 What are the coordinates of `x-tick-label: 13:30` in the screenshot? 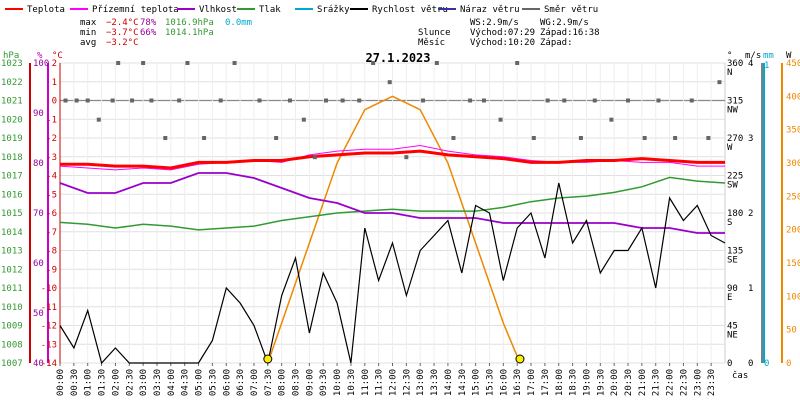 It's located at (435, 382).